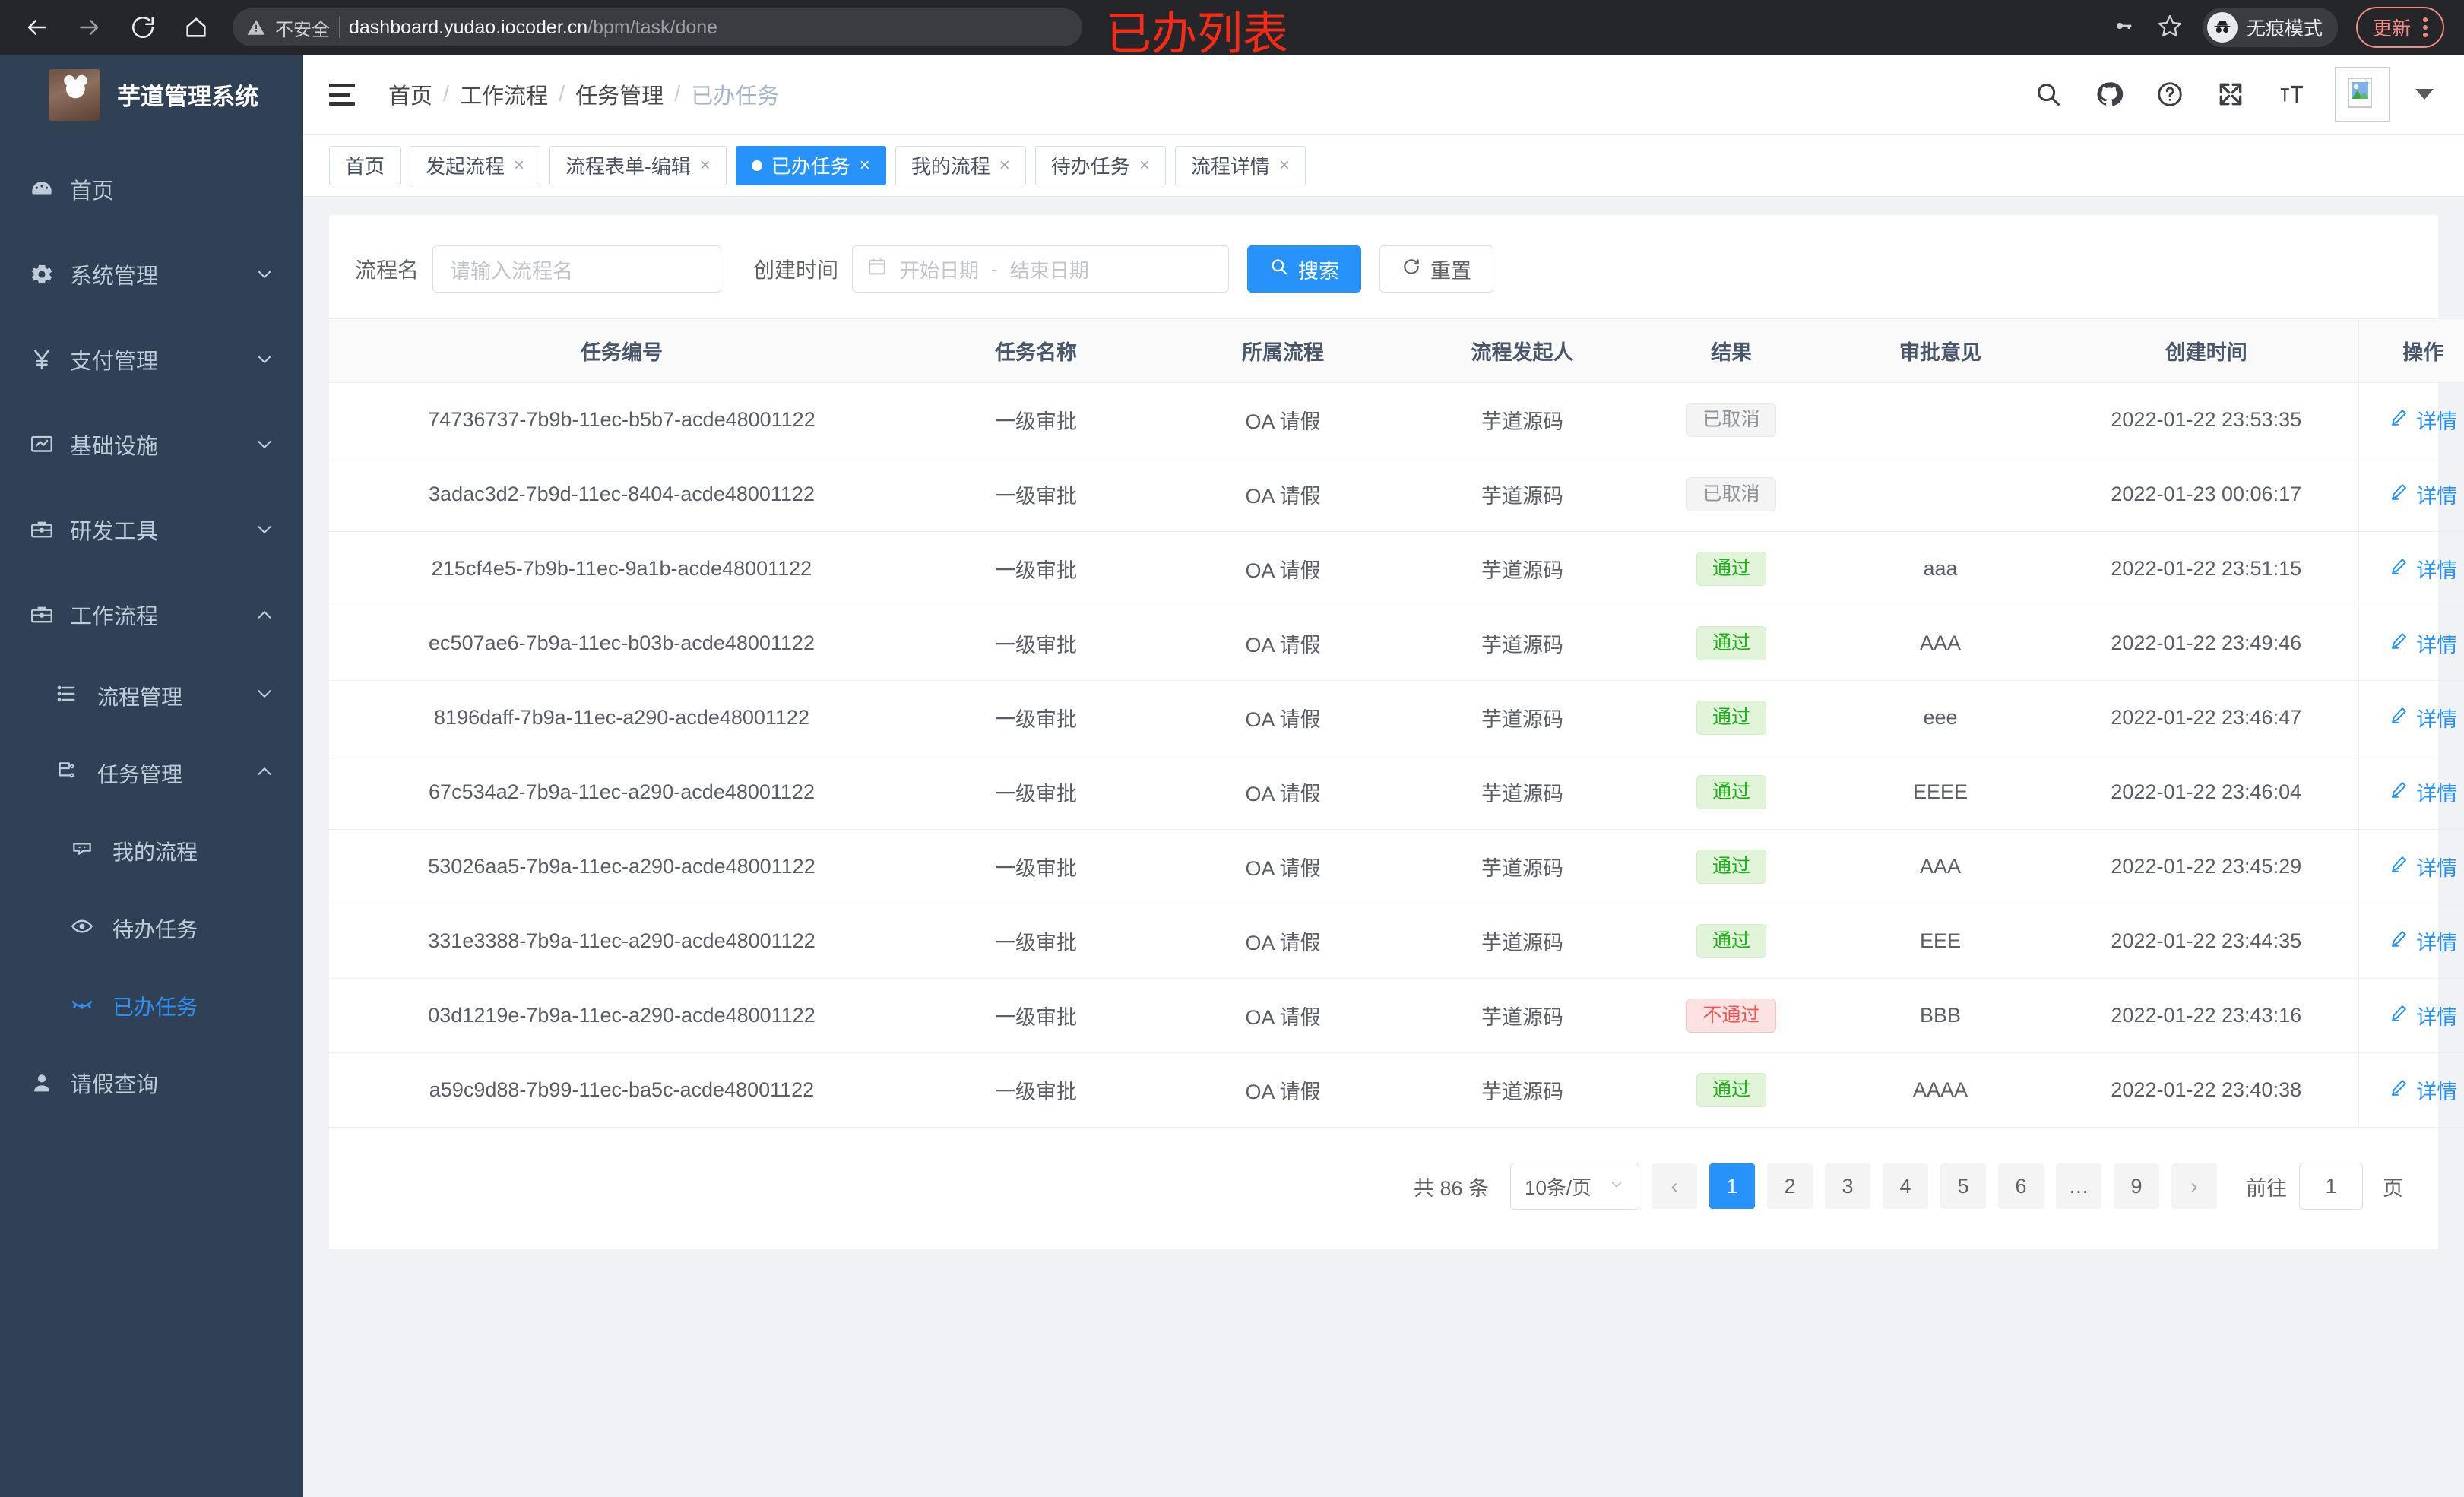  I want to click on sidebar-item-done-tasks: 已办任务, so click(151, 1006).